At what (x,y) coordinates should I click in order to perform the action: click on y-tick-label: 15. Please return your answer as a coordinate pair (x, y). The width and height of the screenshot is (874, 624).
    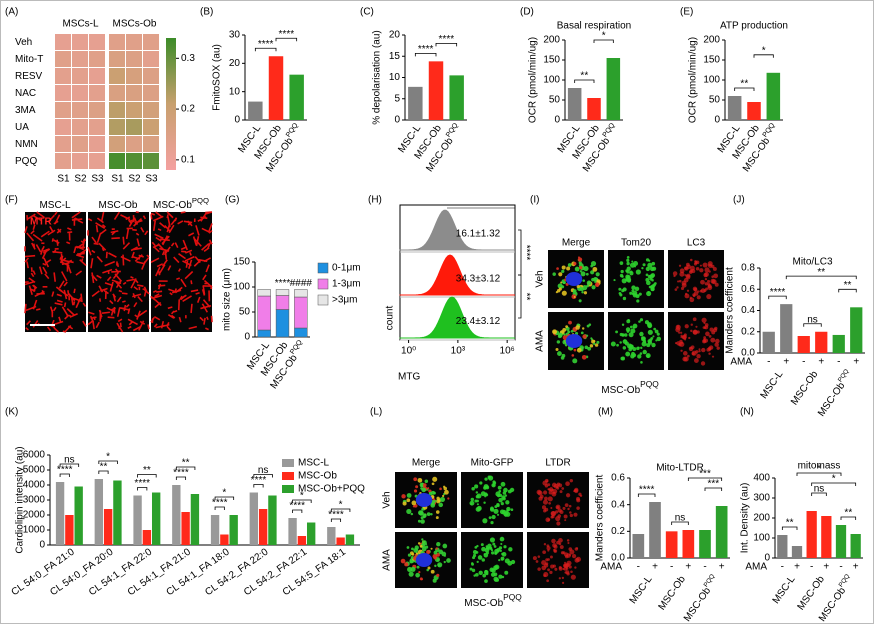
    Looking at the image, I should click on (395, 56).